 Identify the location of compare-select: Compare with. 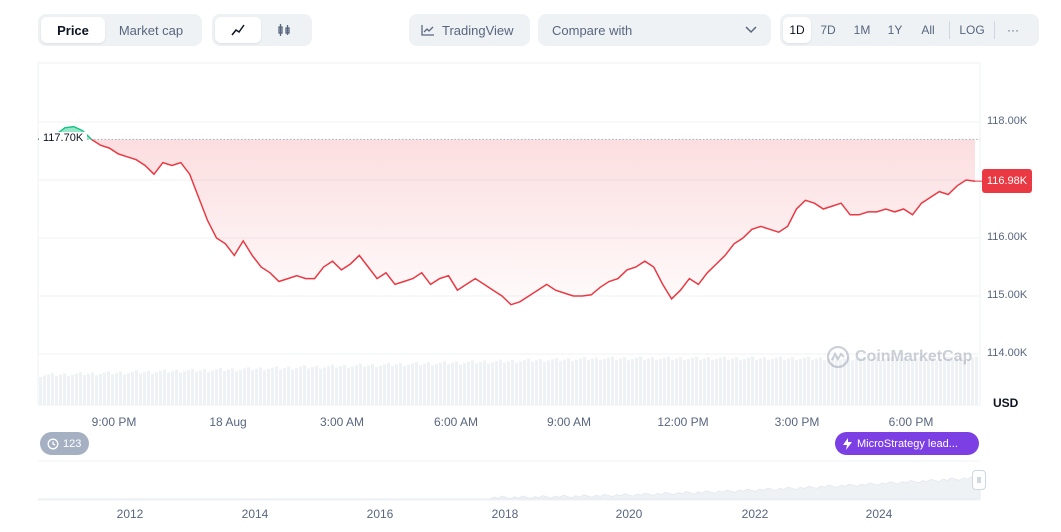
(654, 30).